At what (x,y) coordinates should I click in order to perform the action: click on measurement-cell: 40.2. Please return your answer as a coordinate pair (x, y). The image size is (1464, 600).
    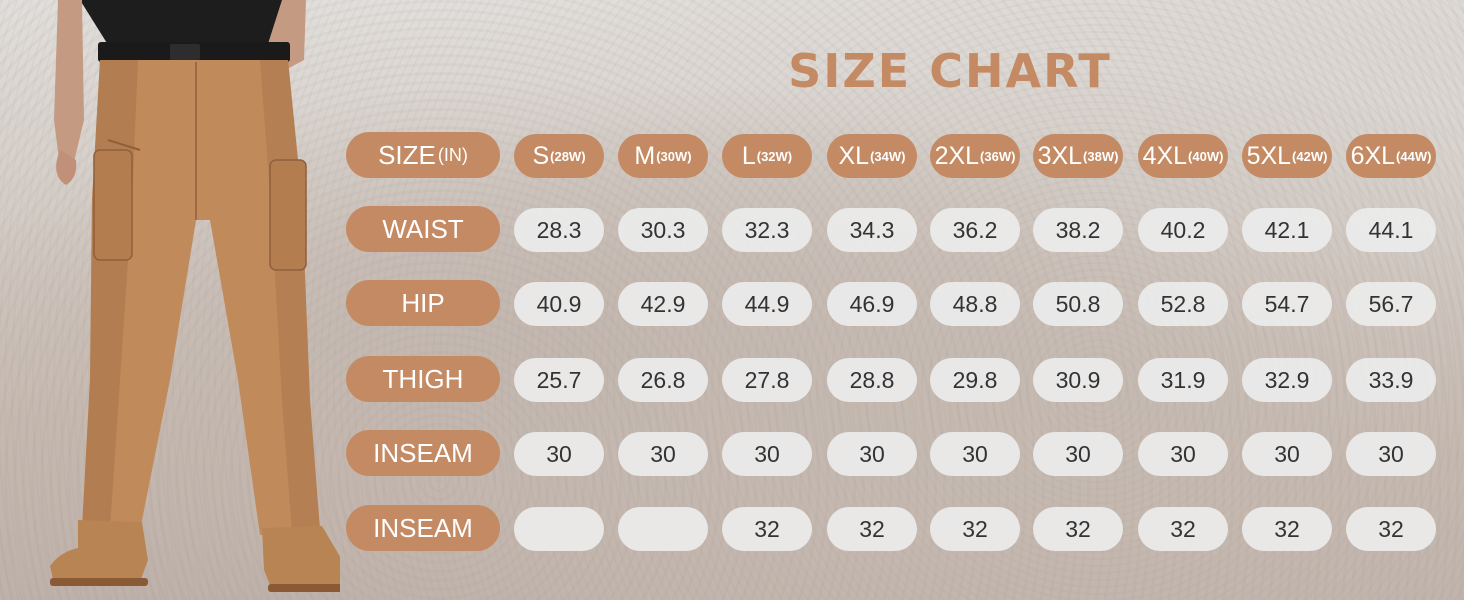
    Looking at the image, I should click on (1183, 230).